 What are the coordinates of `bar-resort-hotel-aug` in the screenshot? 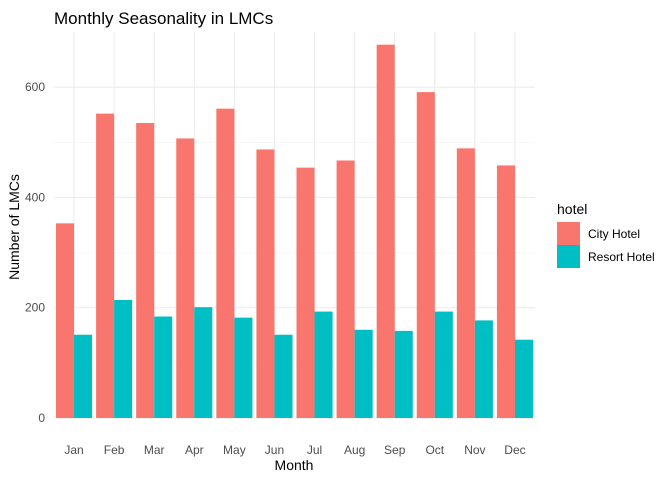 It's located at (363, 373).